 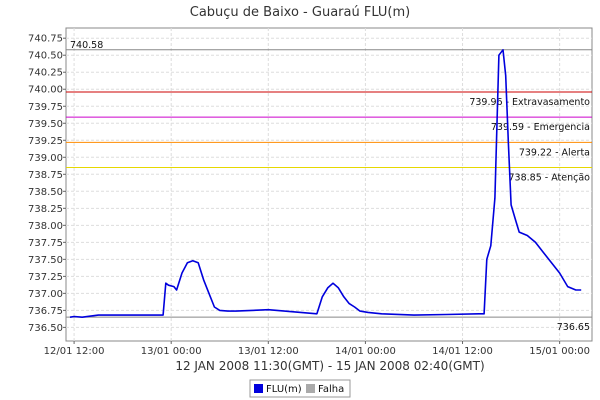 What do you see at coordinates (559, 351) in the screenshot?
I see `x-tick-label: 15/01 00:00` at bounding box center [559, 351].